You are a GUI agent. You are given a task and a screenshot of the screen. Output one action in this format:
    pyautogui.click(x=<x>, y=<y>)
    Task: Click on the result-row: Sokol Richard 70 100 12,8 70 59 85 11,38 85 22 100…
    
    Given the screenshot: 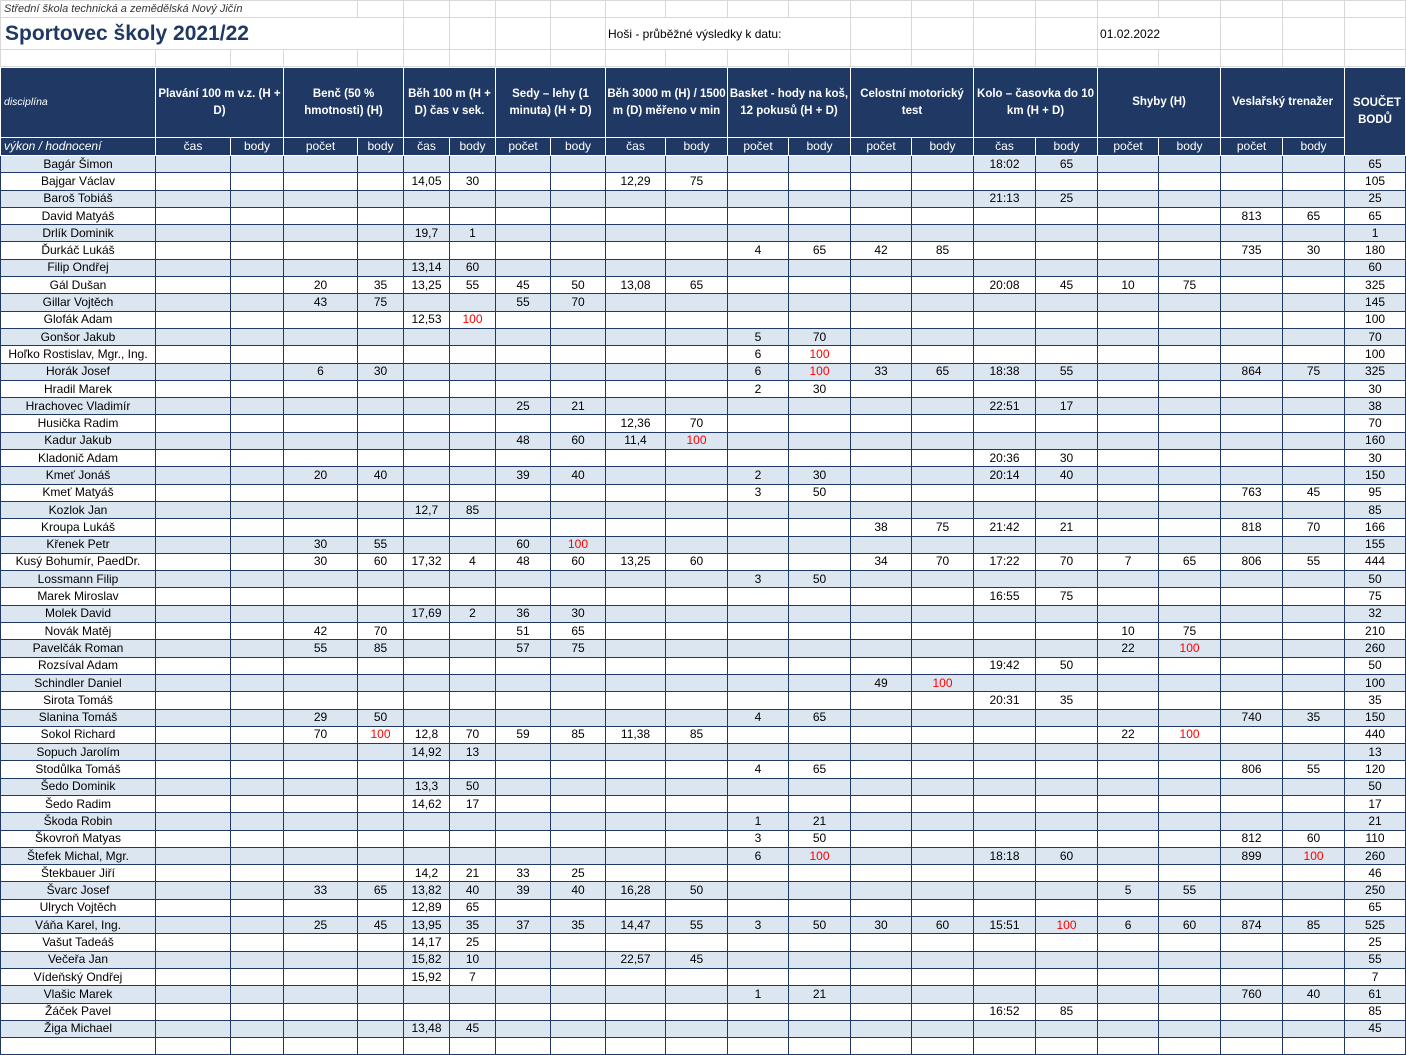 What is the action you would take?
    pyautogui.click(x=703, y=735)
    